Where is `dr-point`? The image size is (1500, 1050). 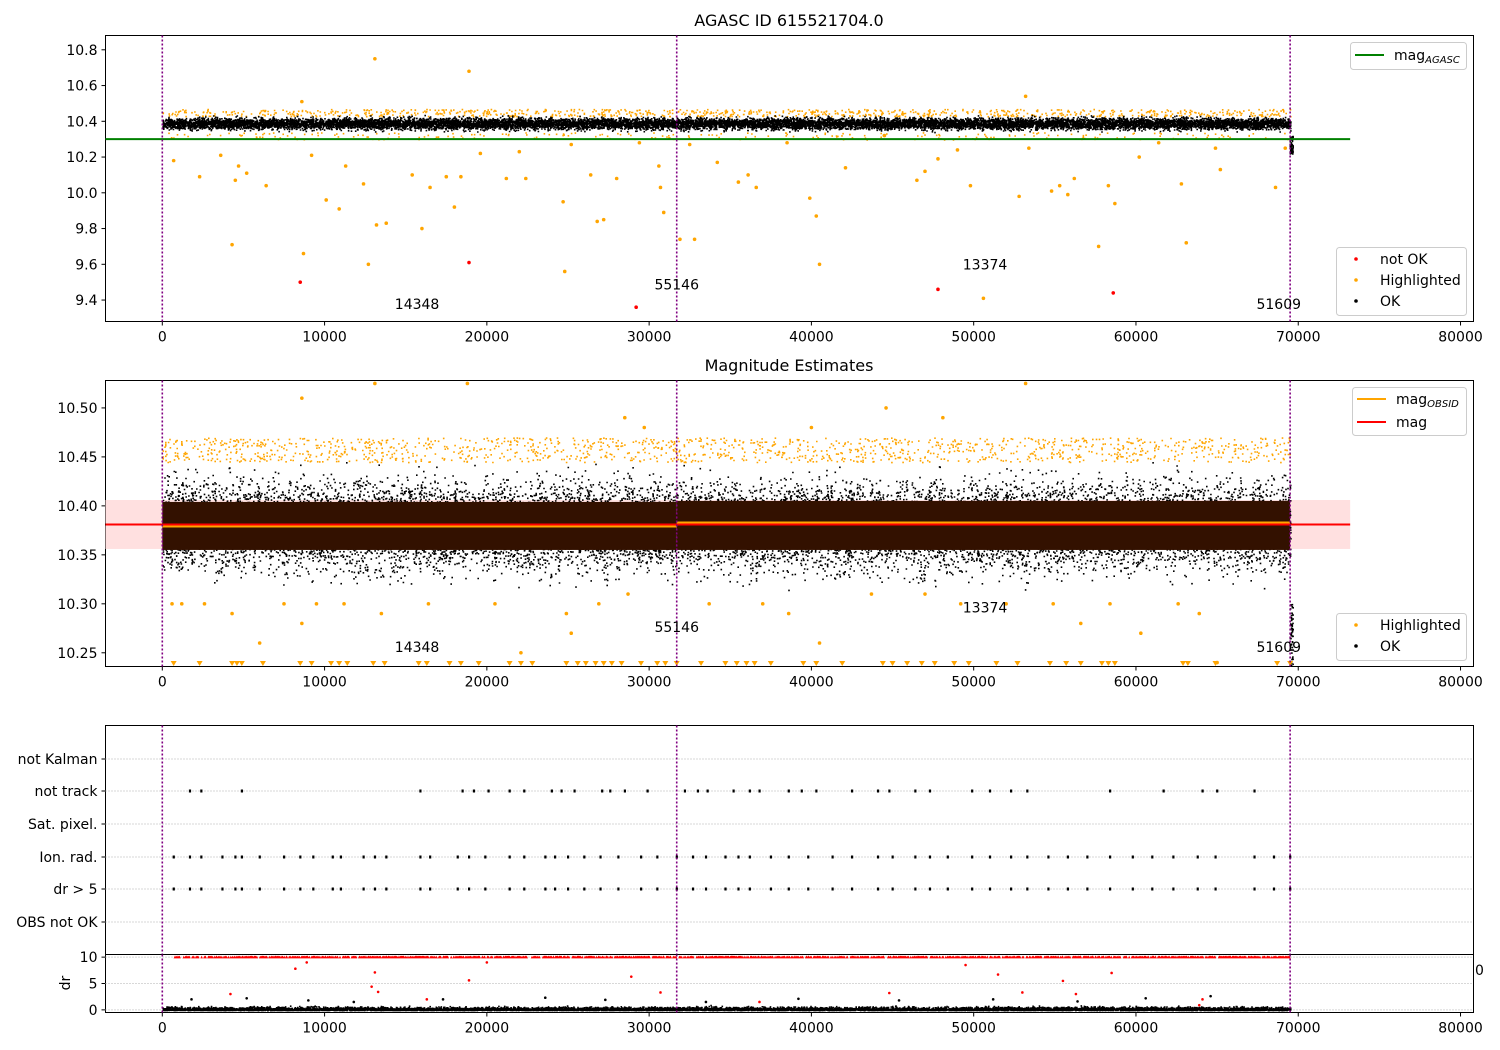 dr-point is located at coordinates (545, 998).